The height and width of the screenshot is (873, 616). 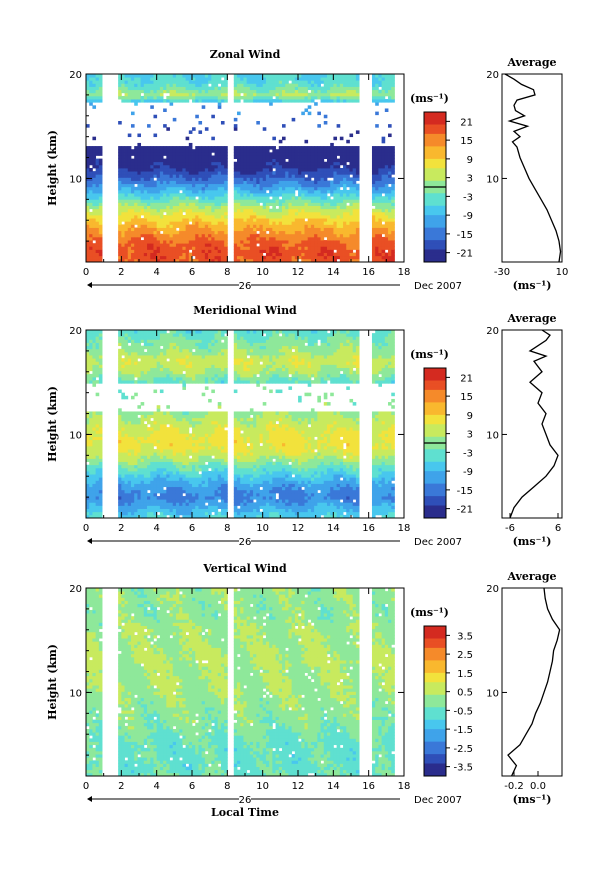 What do you see at coordinates (75, 75) in the screenshot?
I see `y-tick-label: 20` at bounding box center [75, 75].